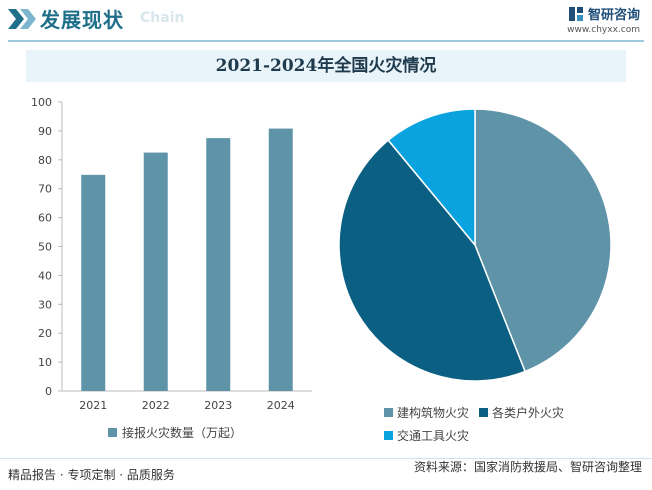  I want to click on x-tick-label: 2021, so click(93, 405).